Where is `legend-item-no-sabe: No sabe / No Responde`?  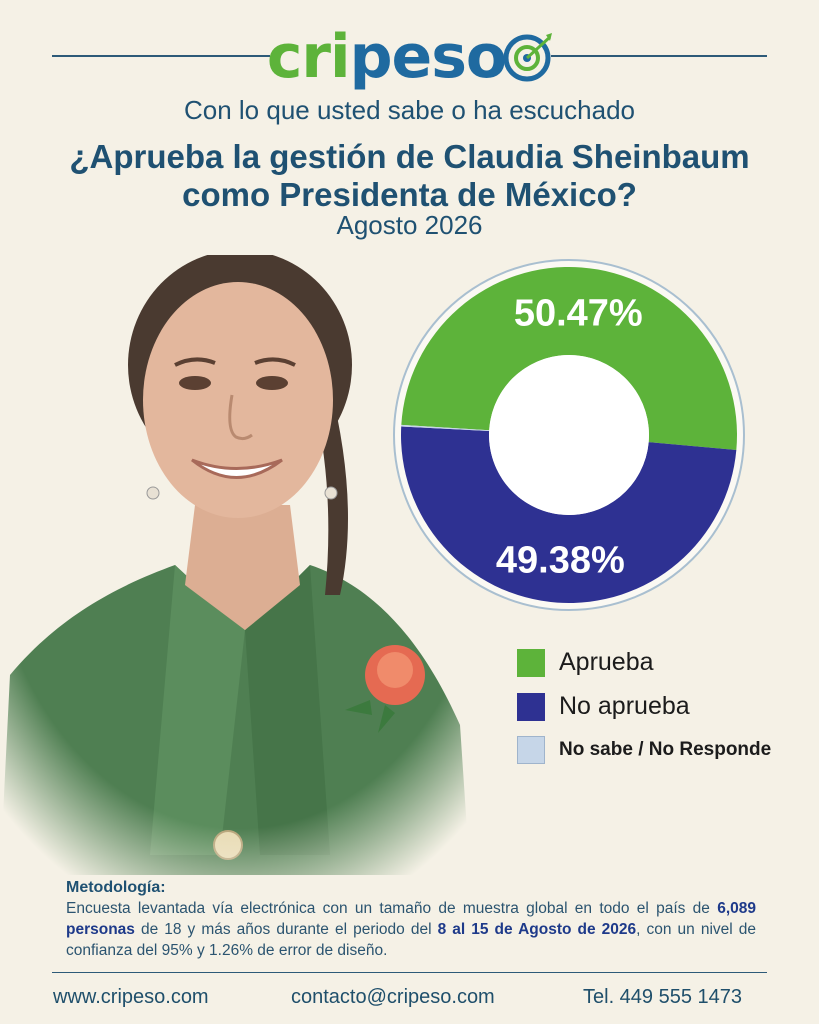 legend-item-no-sabe: No sabe / No Responde is located at coordinates (644, 750).